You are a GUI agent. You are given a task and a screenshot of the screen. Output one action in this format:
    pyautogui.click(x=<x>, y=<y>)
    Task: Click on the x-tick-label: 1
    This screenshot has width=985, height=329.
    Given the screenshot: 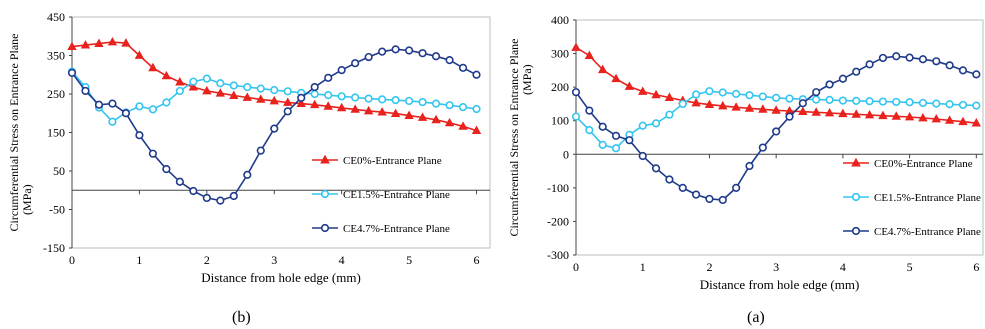 What is the action you would take?
    pyautogui.click(x=643, y=267)
    